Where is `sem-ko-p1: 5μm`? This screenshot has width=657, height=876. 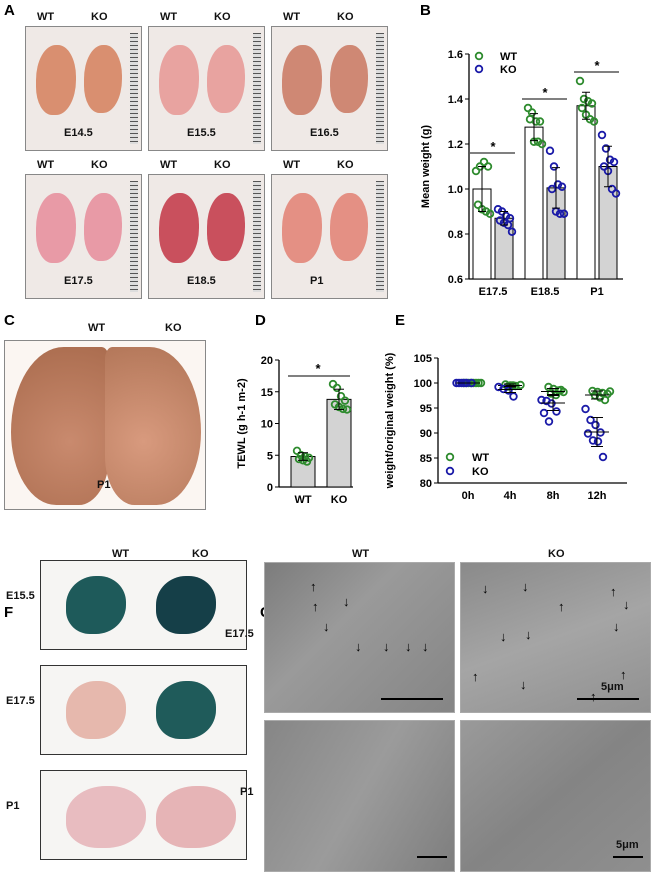 sem-ko-p1: 5μm is located at coordinates (555, 796).